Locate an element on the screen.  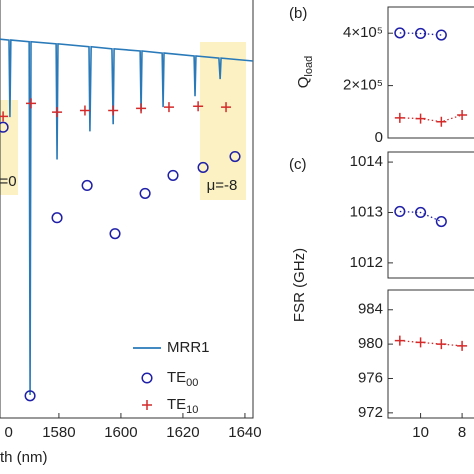
panel-label: (b) is located at coordinates (298, 13).